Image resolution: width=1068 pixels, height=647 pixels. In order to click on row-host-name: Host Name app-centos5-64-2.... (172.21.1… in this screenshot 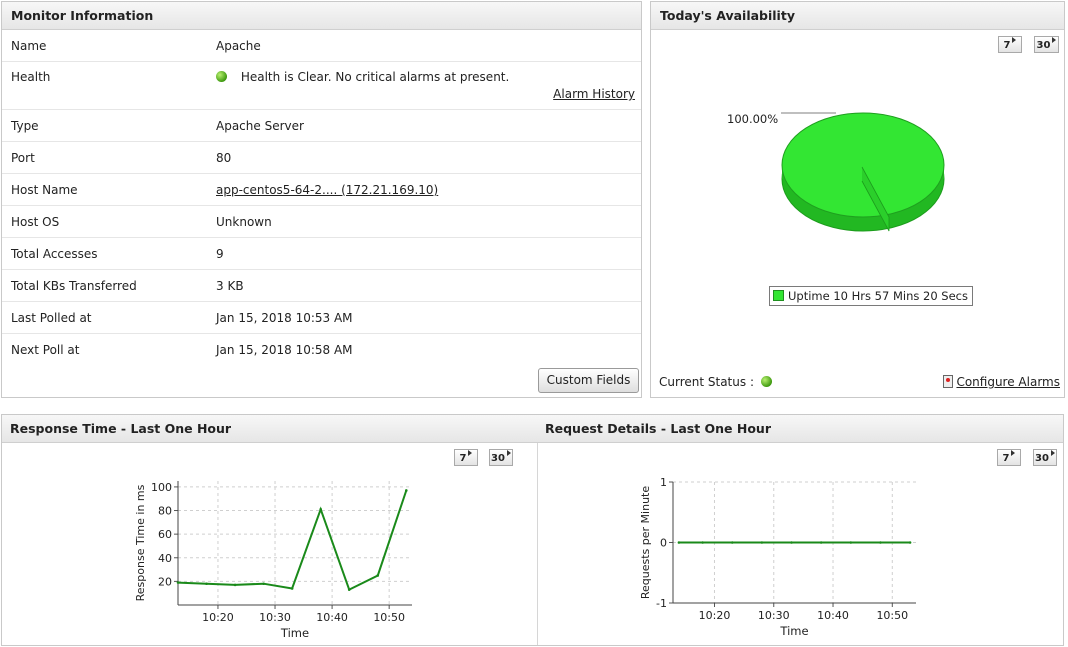, I will do `click(321, 190)`.